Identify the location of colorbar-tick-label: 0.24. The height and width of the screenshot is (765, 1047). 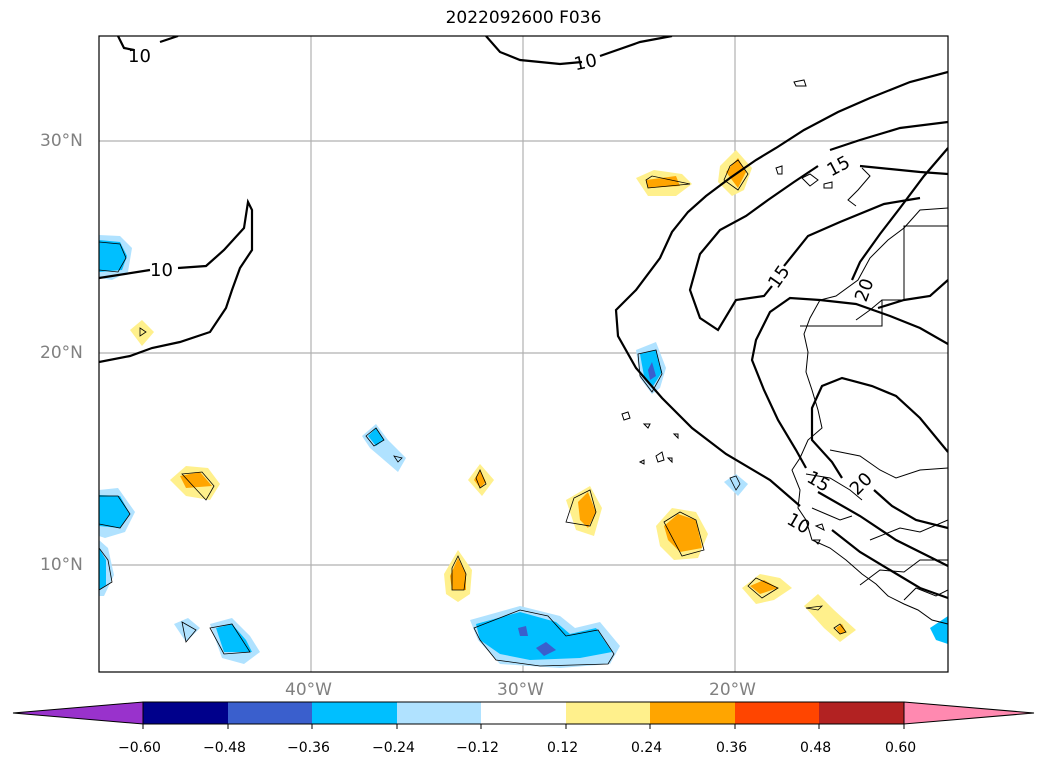
(647, 748).